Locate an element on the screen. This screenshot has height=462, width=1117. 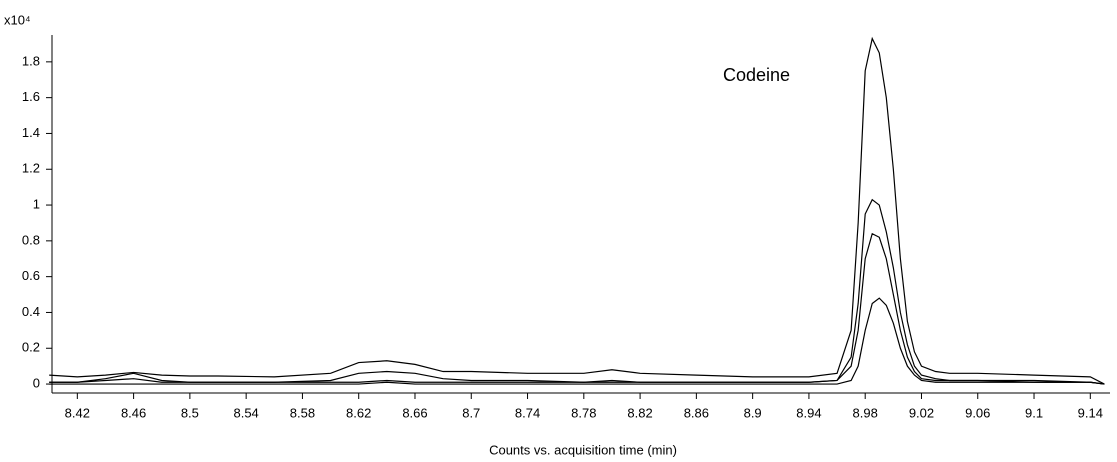
x-tick-label: 8.86 is located at coordinates (696, 412).